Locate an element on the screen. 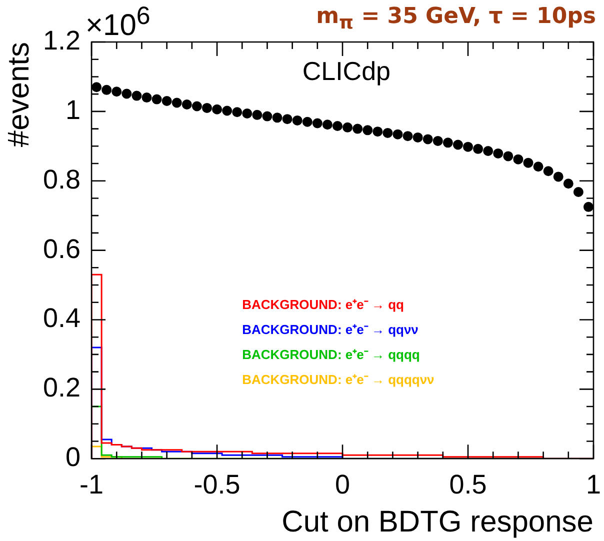 Image resolution: width=604 pixels, height=541 pixels. y-tick-label: 1.2 is located at coordinates (61, 40).